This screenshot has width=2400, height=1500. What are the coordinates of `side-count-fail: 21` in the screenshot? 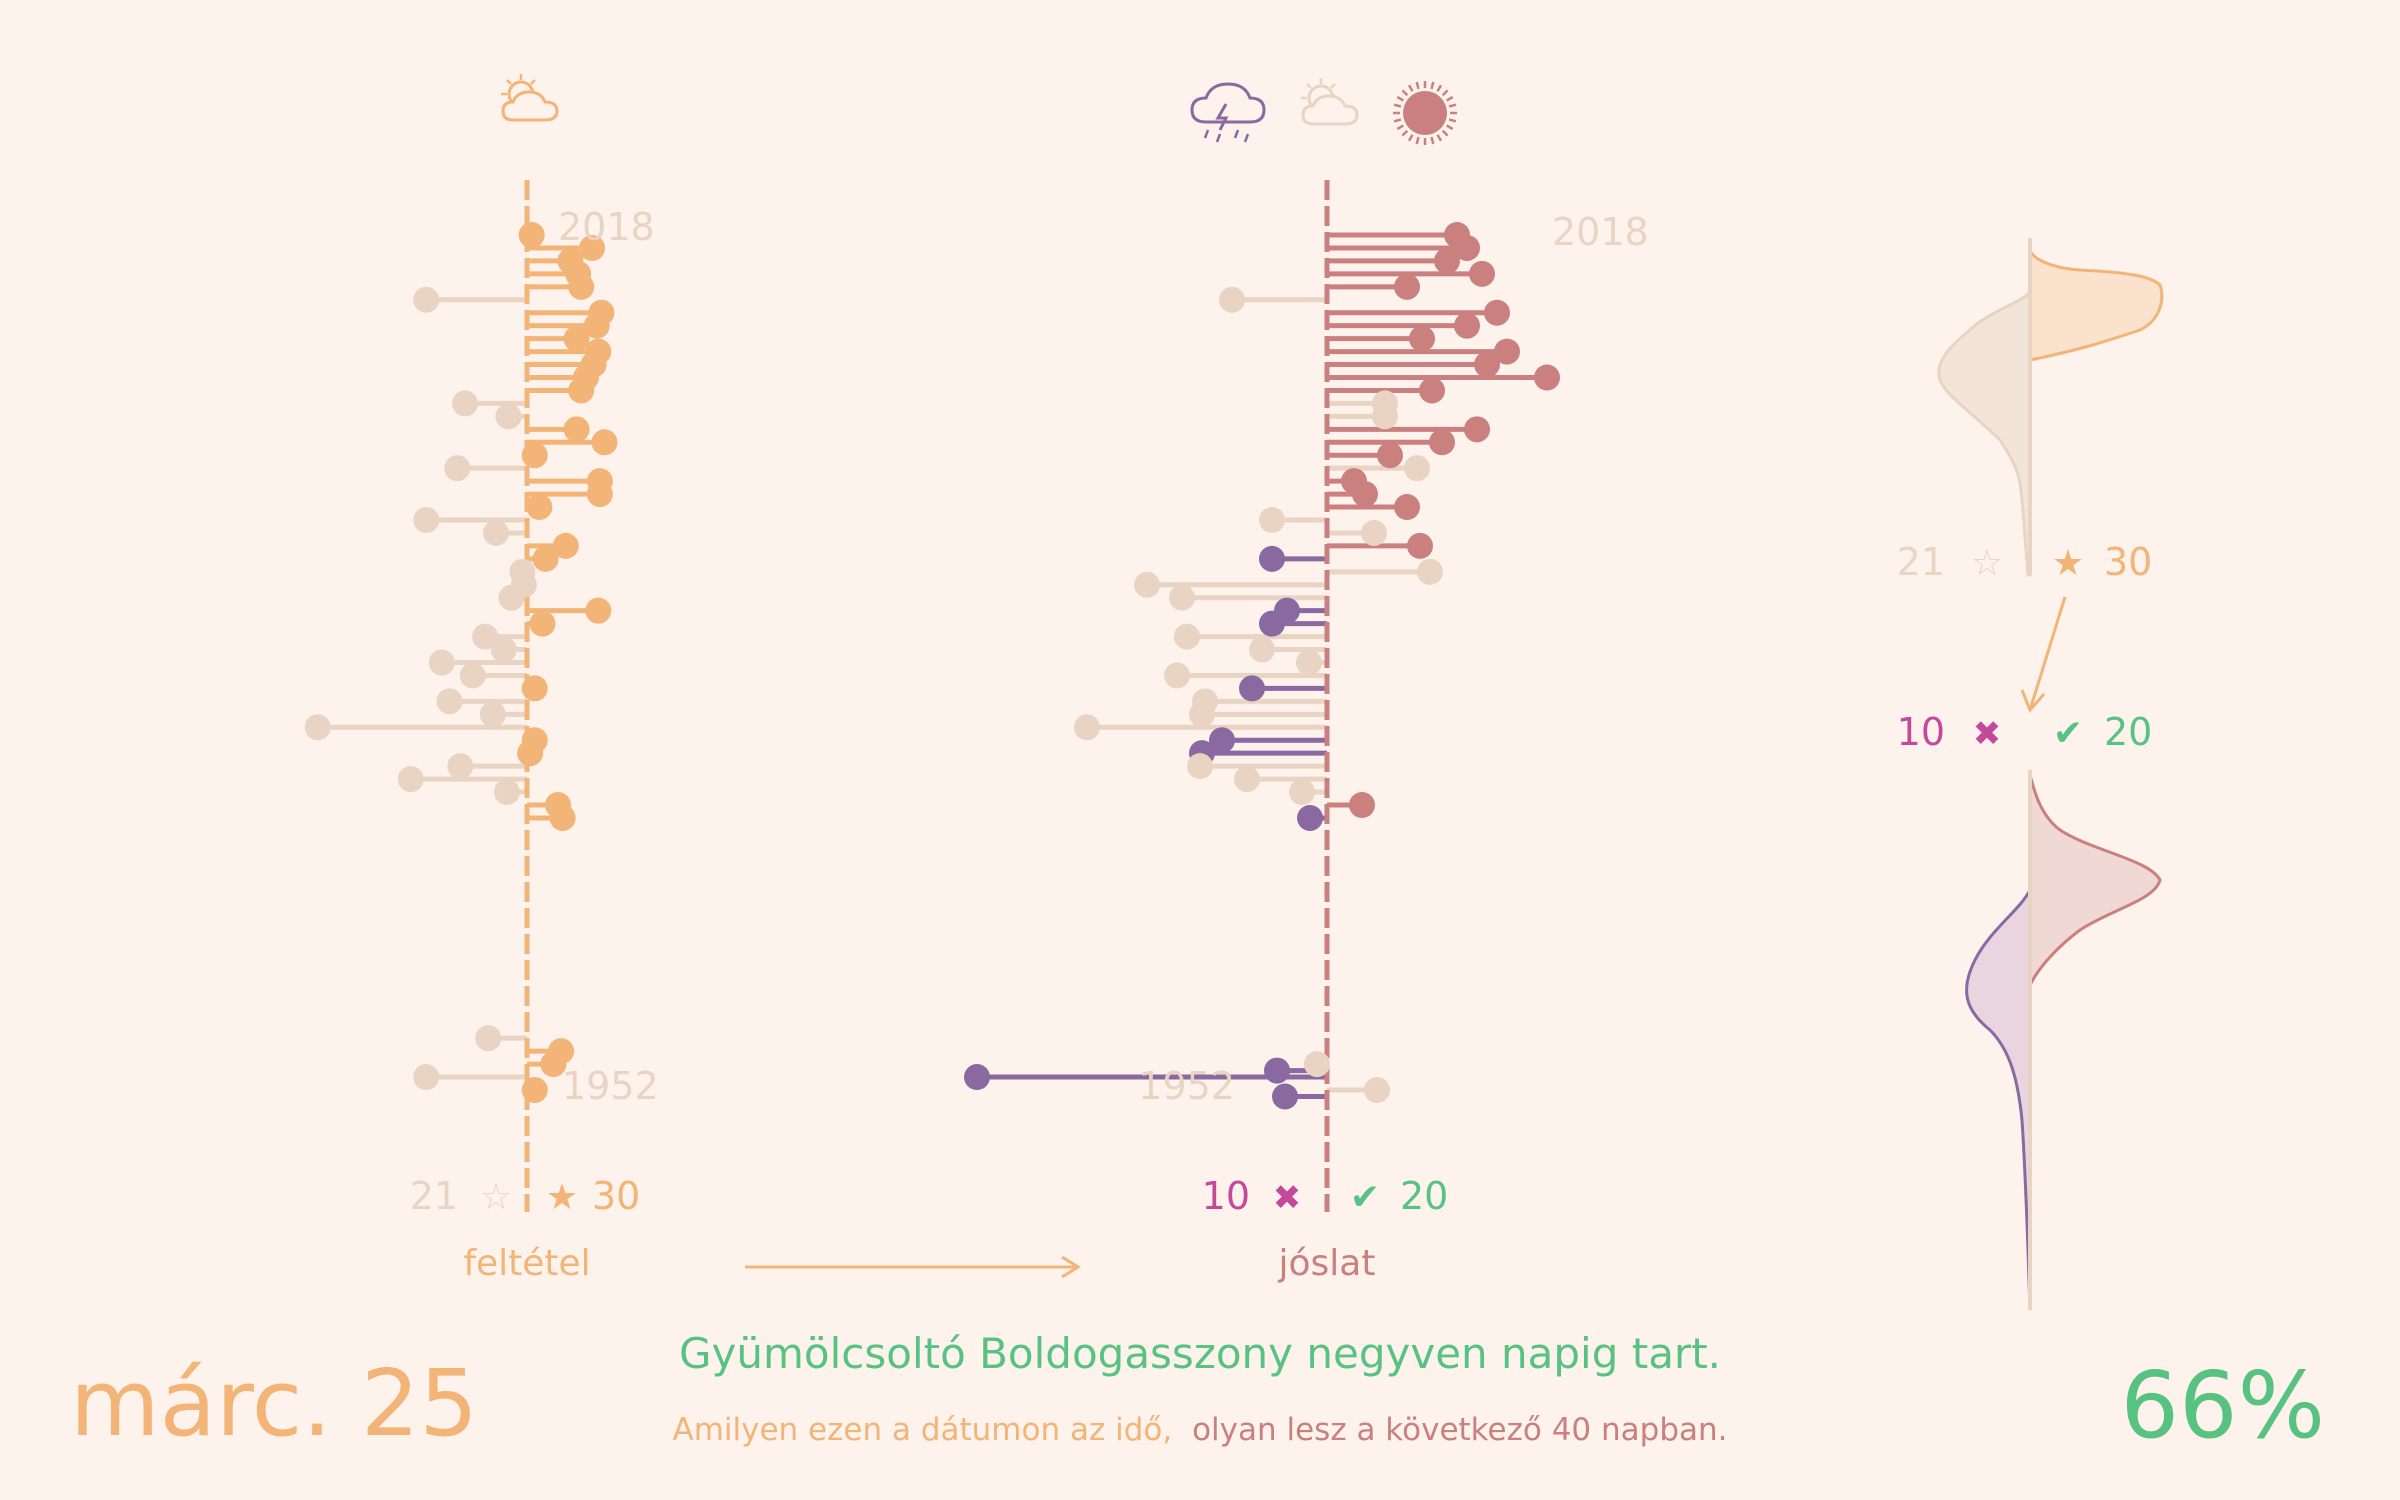 It's located at (1921, 562).